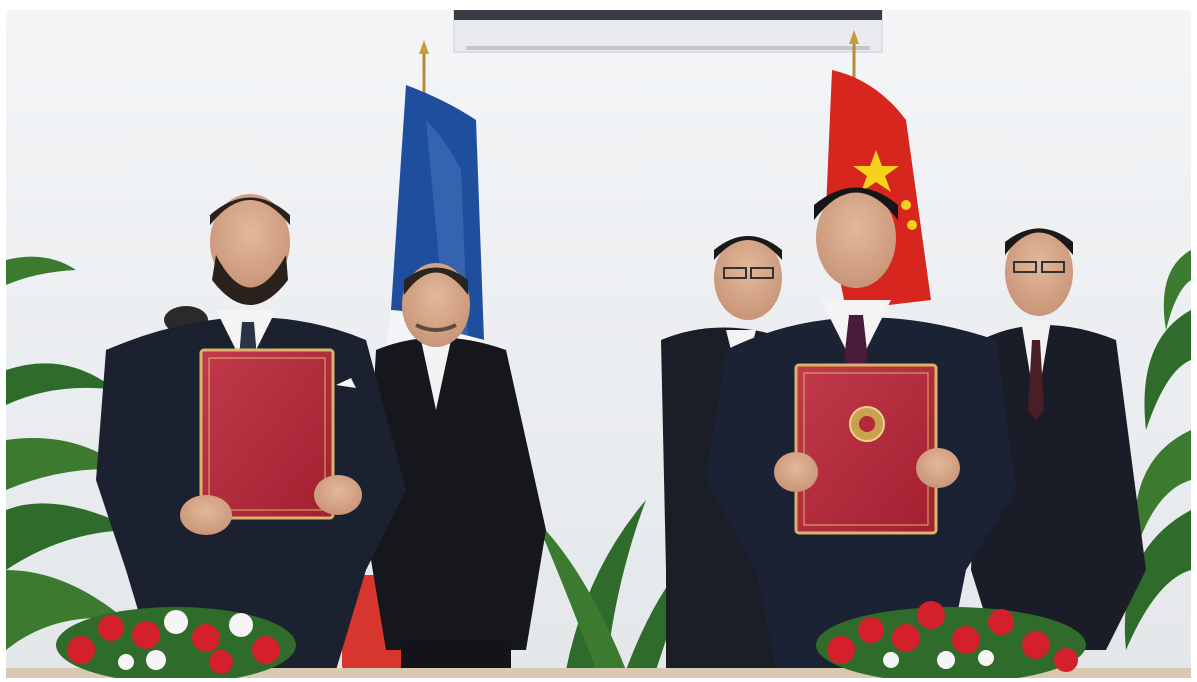 Image resolution: width=1197 pixels, height=682 pixels. I want to click on folder-right, so click(866, 449).